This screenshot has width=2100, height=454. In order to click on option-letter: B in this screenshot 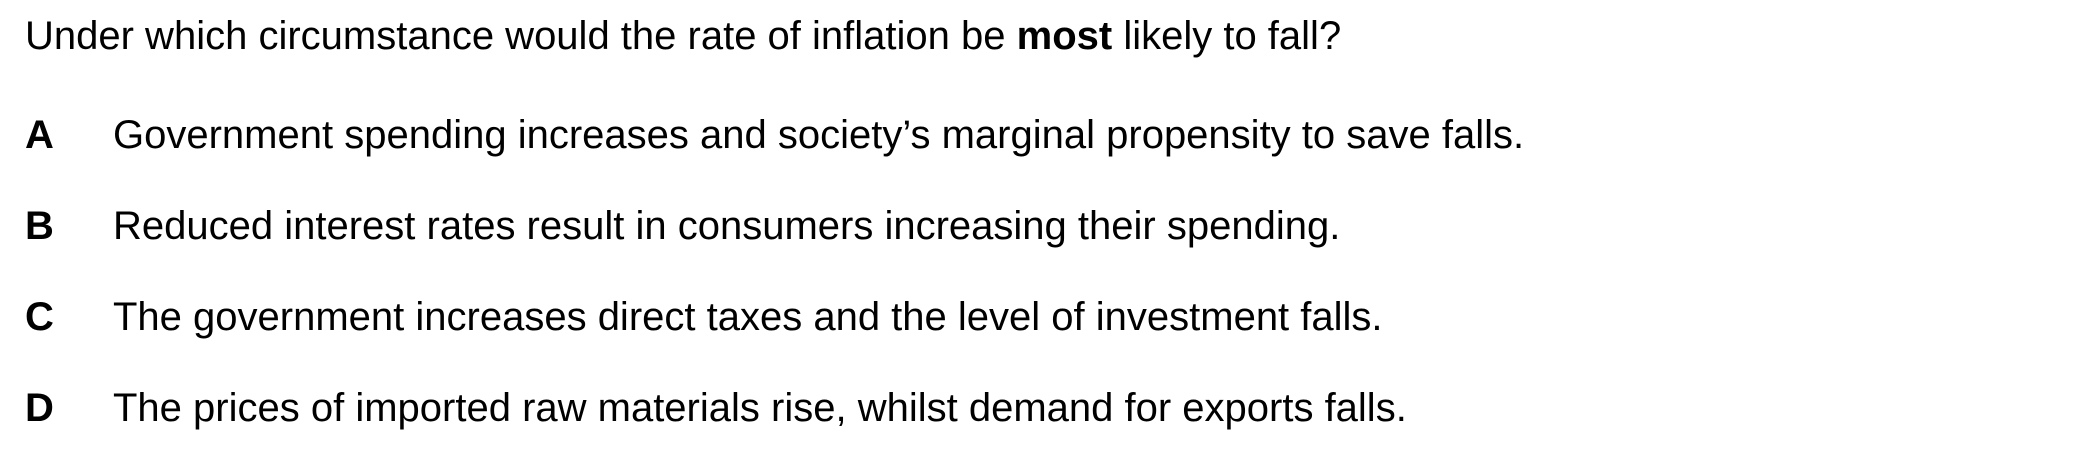, I will do `click(39, 226)`.